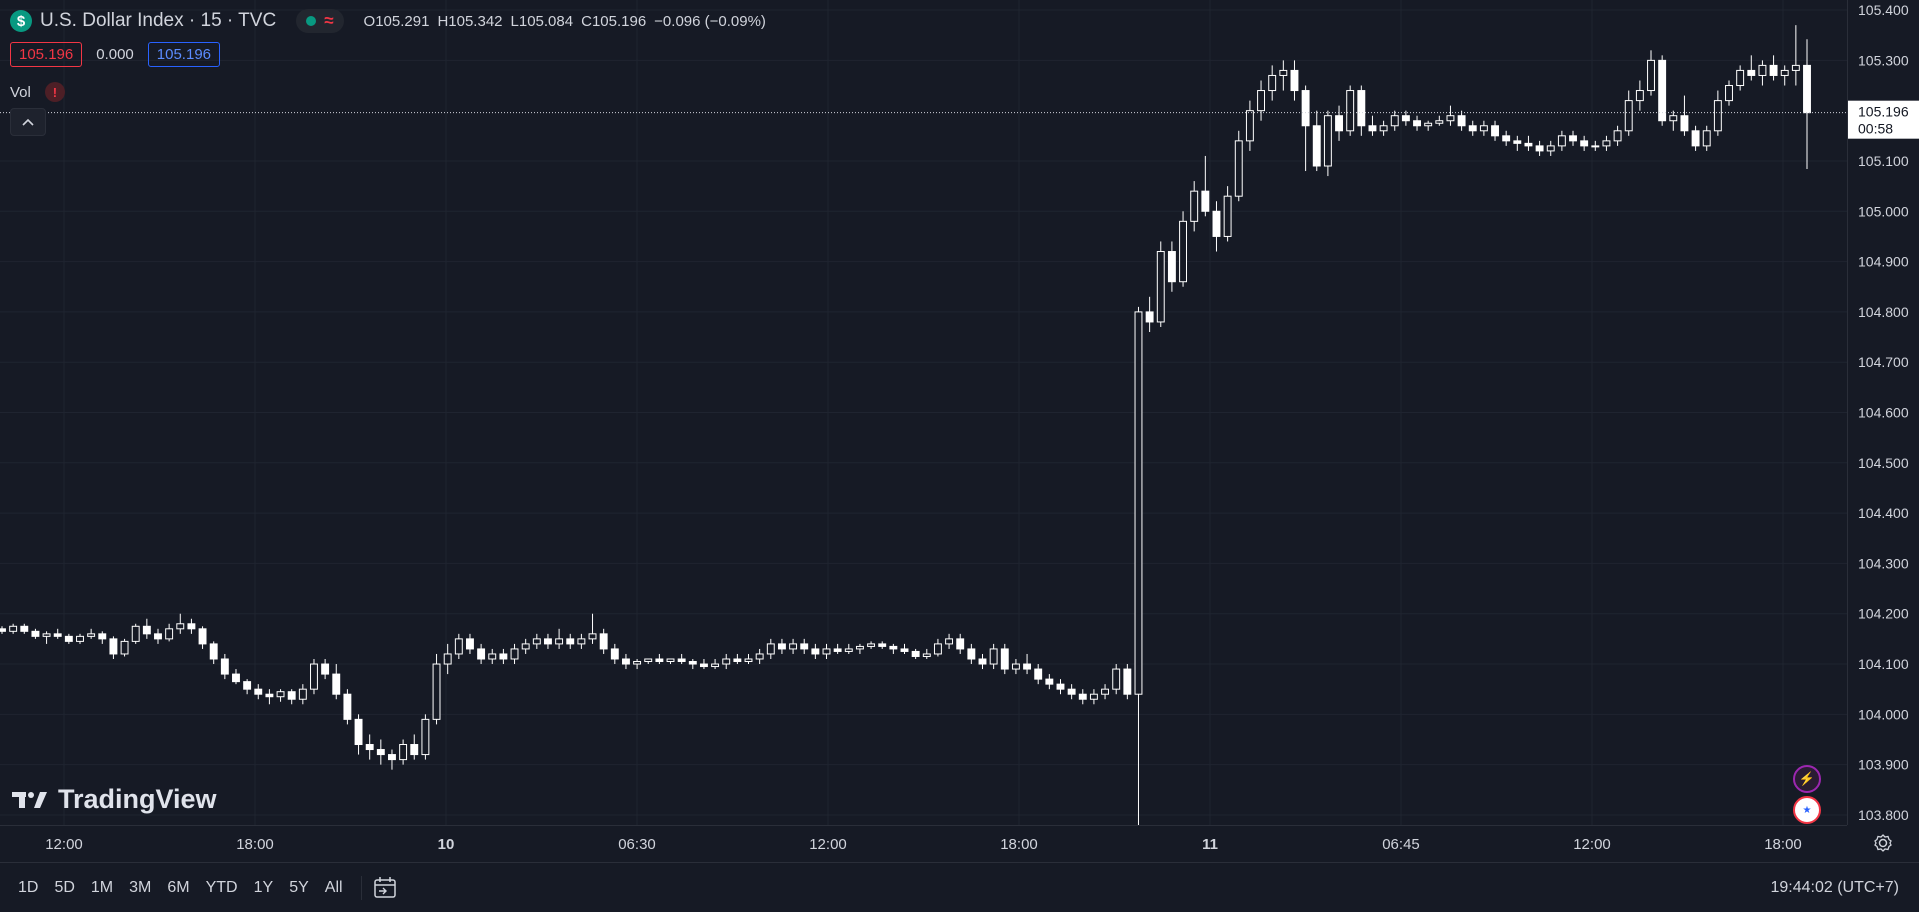  What do you see at coordinates (1883, 843) in the screenshot?
I see `gear-icon` at bounding box center [1883, 843].